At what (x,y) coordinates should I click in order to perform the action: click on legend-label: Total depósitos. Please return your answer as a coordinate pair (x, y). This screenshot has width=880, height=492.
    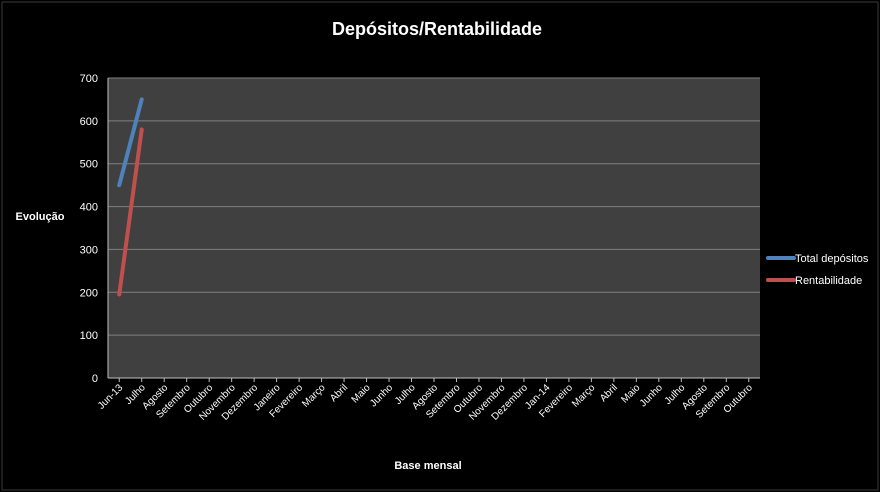
    Looking at the image, I should click on (832, 259).